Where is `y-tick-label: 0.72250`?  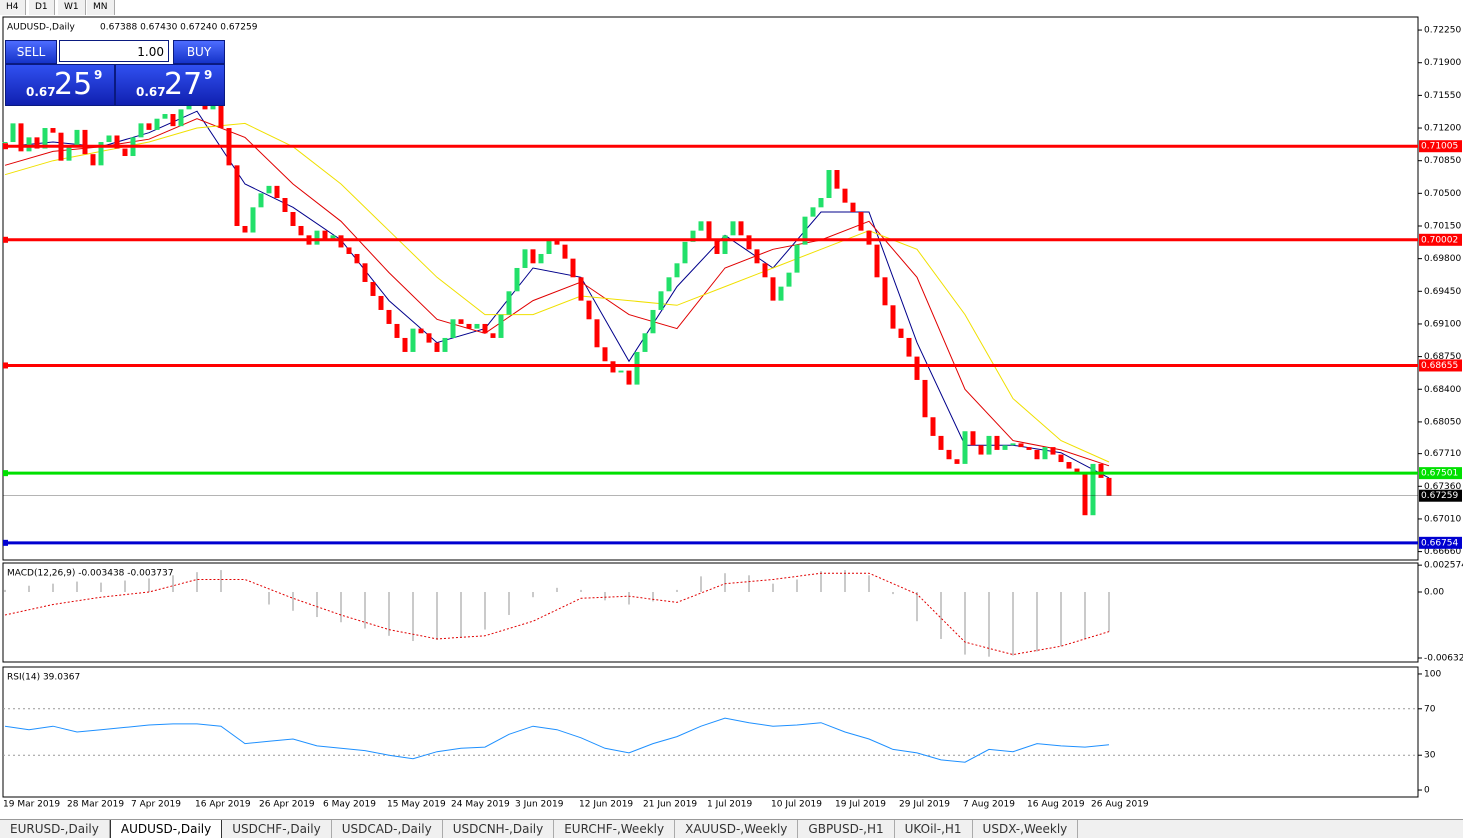
y-tick-label: 0.72250 is located at coordinates (1442, 31).